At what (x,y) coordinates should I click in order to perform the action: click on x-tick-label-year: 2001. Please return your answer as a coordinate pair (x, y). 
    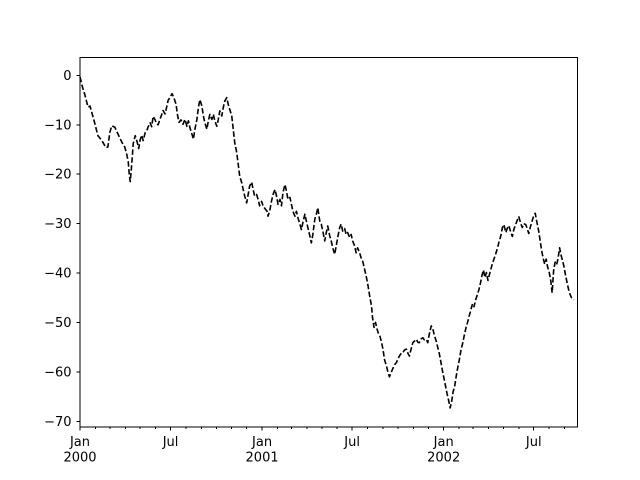
    Looking at the image, I should click on (262, 458).